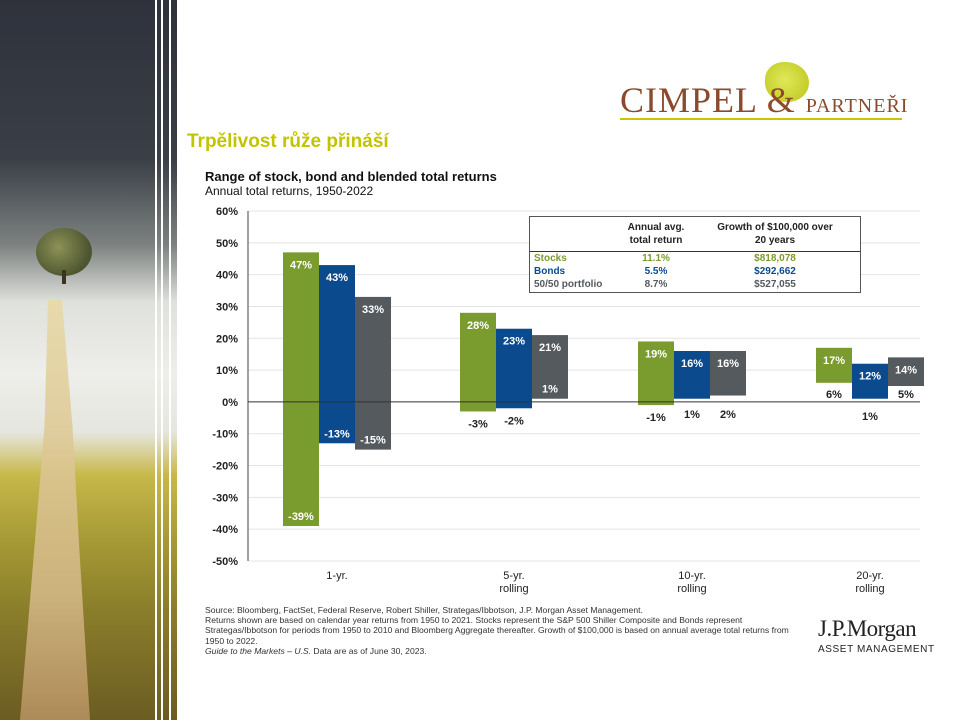  I want to click on logo-brand-main: CIMPEL, so click(688, 100).